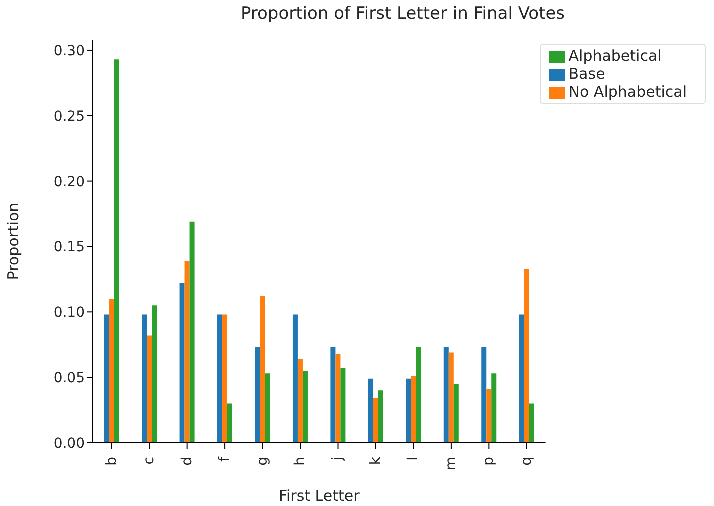  What do you see at coordinates (69, 51) in the screenshot?
I see `y-tick-label: 0.30` at bounding box center [69, 51].